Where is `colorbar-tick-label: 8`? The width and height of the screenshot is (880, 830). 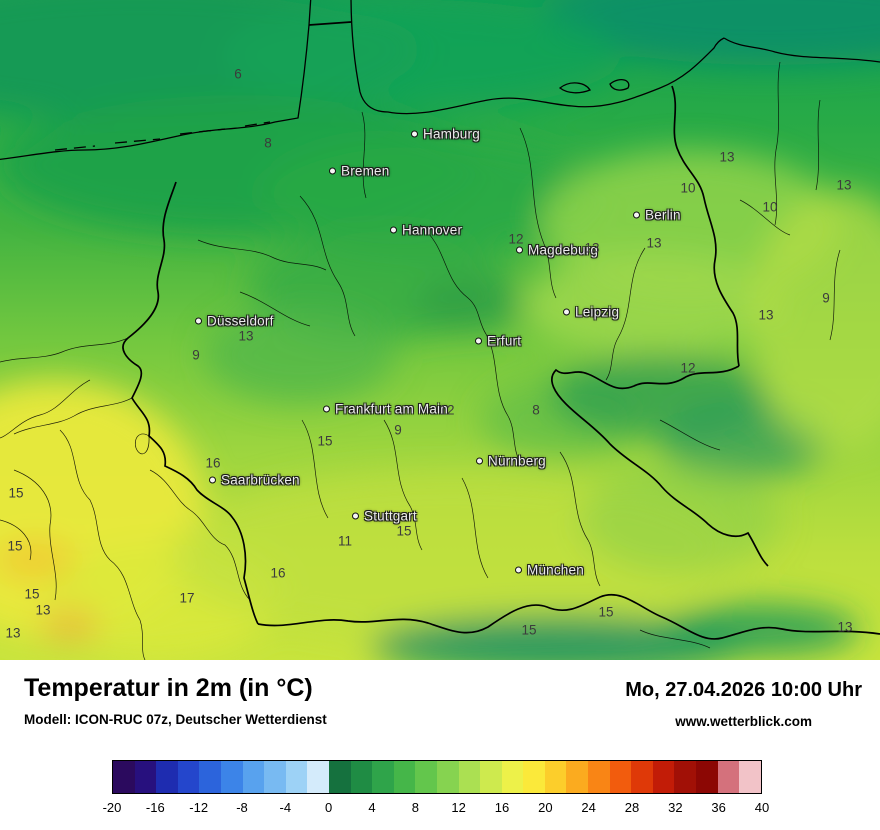 colorbar-tick-label: 8 is located at coordinates (415, 807).